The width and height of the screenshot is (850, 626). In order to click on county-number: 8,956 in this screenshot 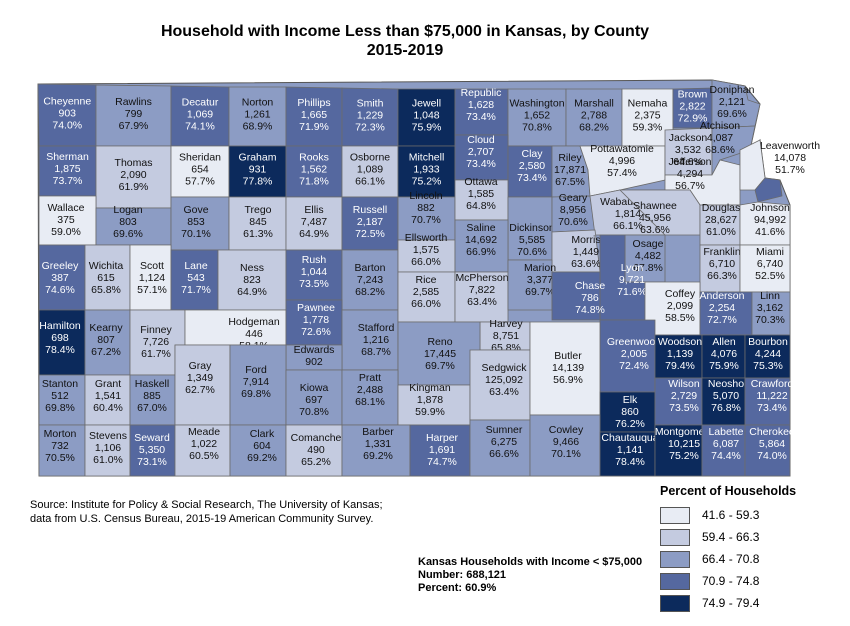, I will do `click(573, 210)`.